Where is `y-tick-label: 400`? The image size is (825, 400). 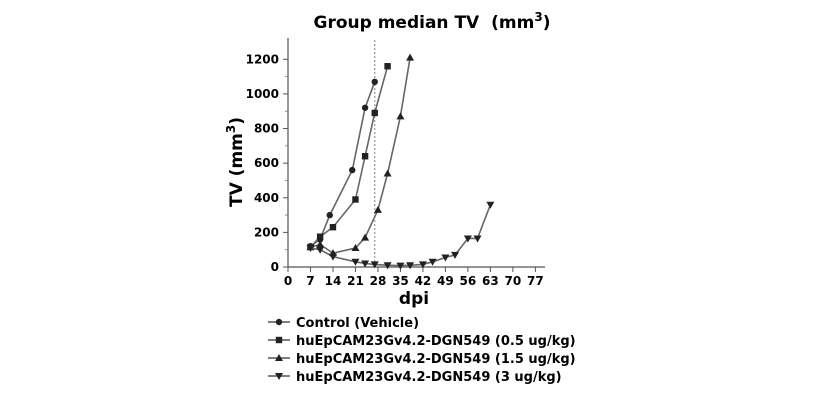
y-tick-label: 400 is located at coordinates (266, 198).